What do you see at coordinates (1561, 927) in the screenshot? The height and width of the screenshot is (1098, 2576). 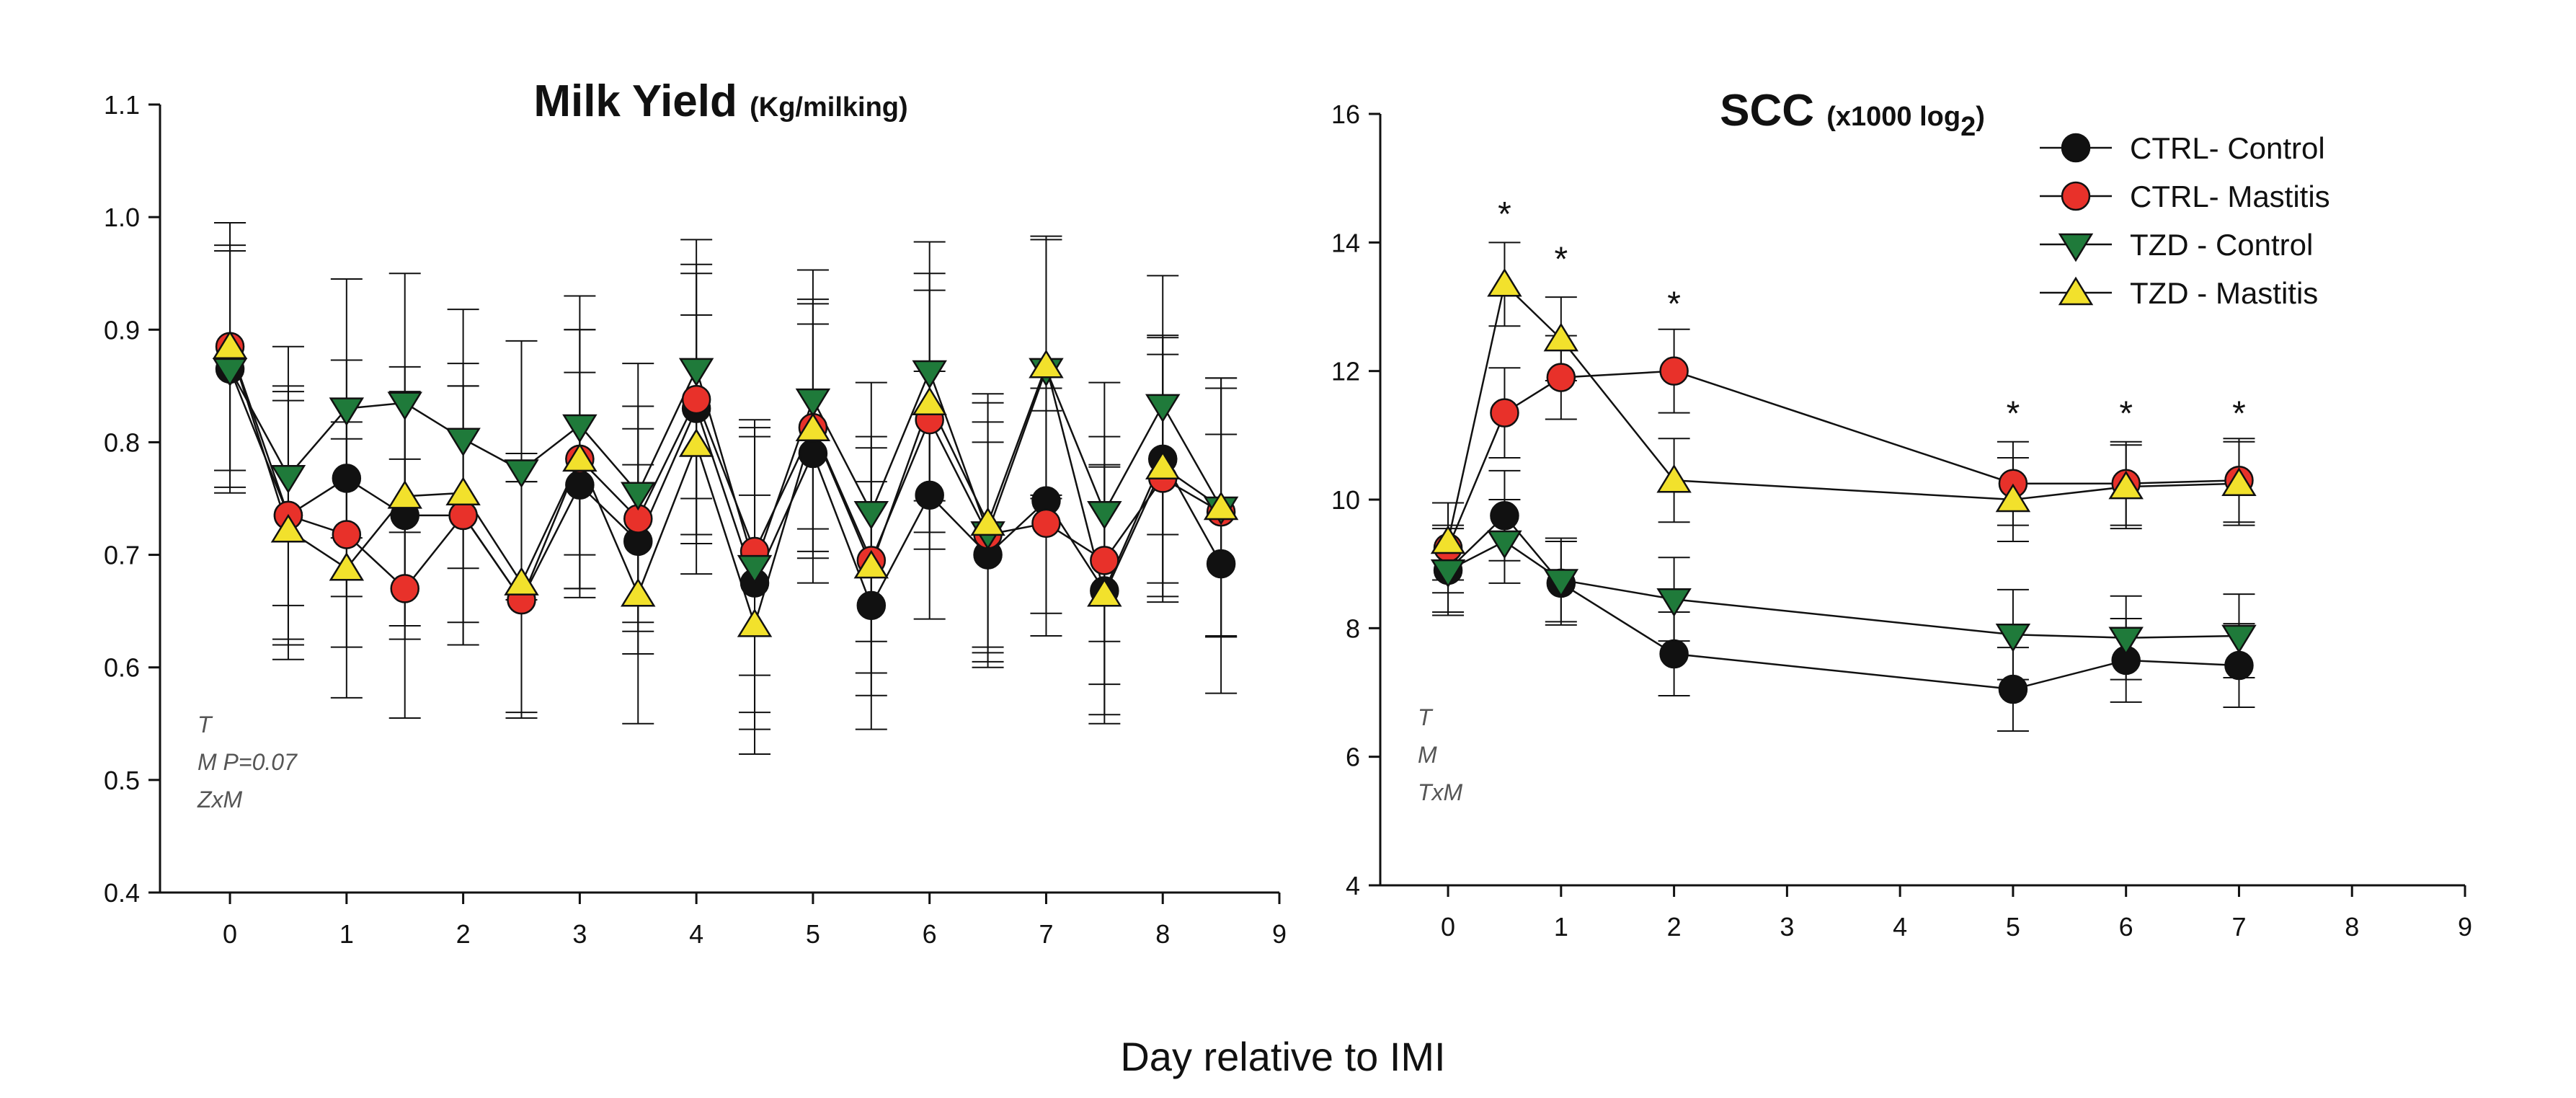 I see `scc-x-tick-label: 1` at bounding box center [1561, 927].